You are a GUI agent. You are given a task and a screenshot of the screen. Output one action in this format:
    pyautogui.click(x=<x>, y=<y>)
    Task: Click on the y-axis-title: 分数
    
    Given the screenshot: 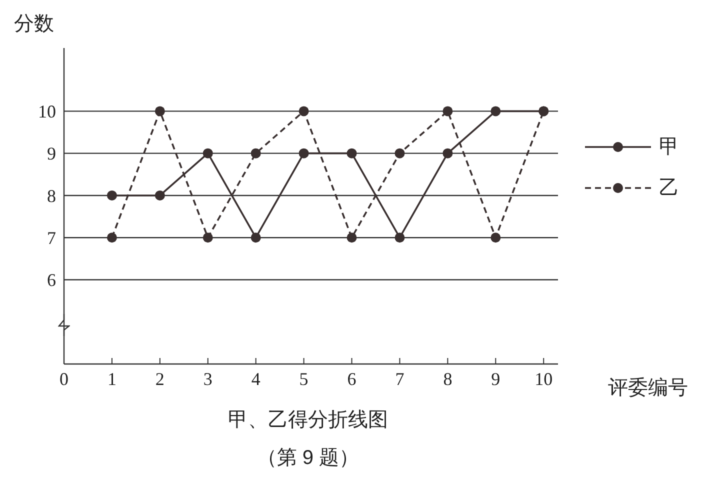 What is the action you would take?
    pyautogui.click(x=34, y=24)
    